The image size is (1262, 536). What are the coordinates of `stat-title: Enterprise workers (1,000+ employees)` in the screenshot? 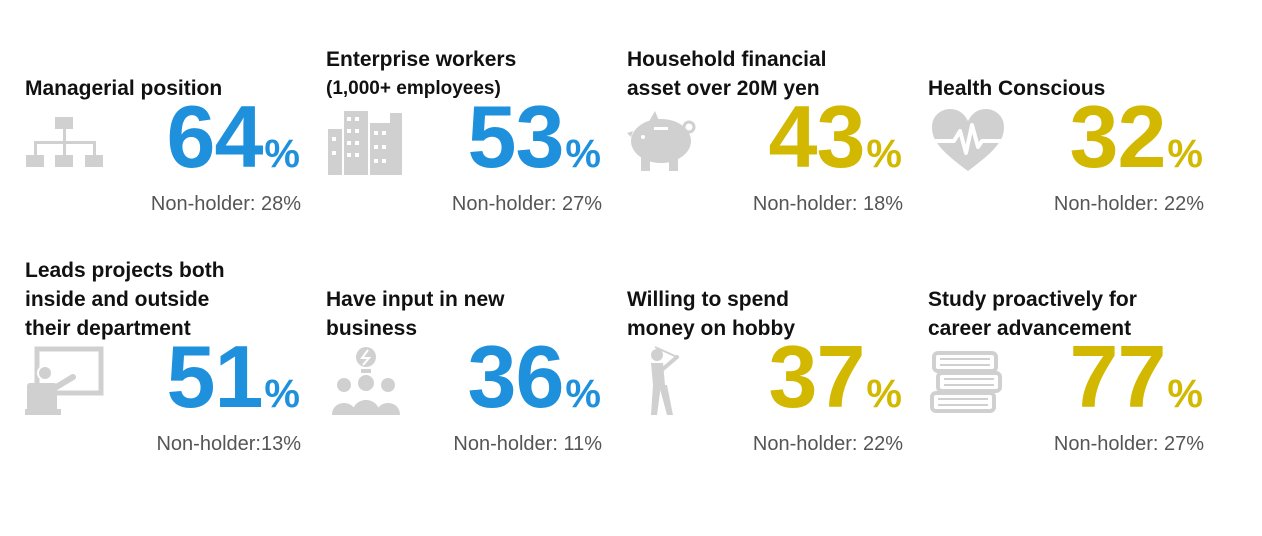 It's located at (421, 74).